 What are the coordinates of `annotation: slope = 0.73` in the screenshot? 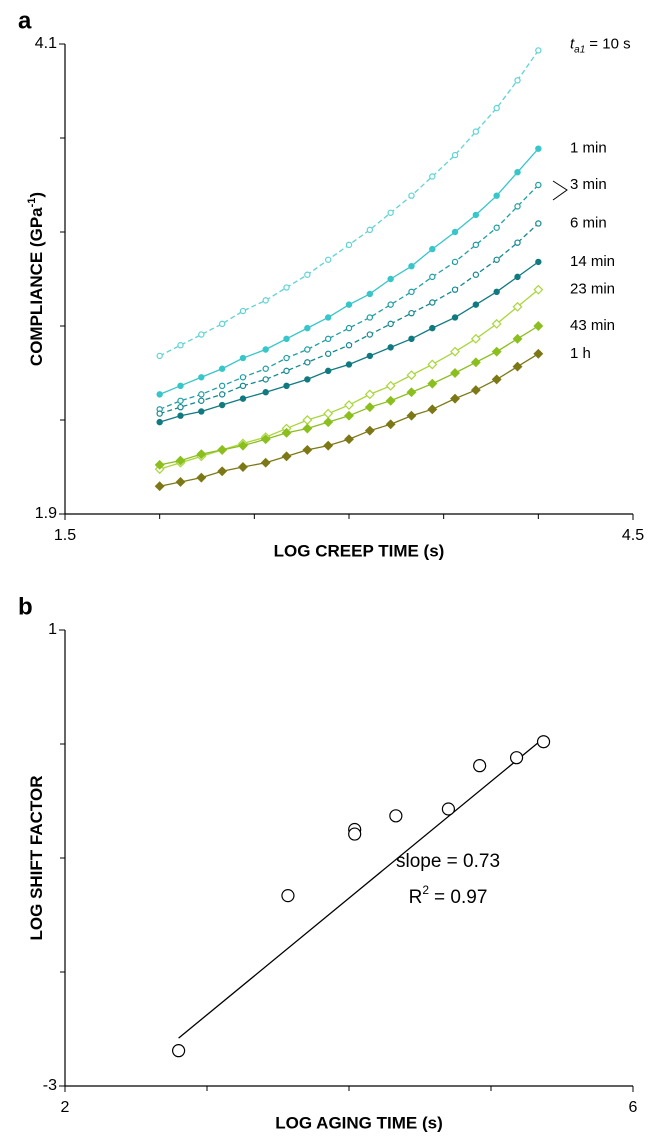 It's located at (448, 861).